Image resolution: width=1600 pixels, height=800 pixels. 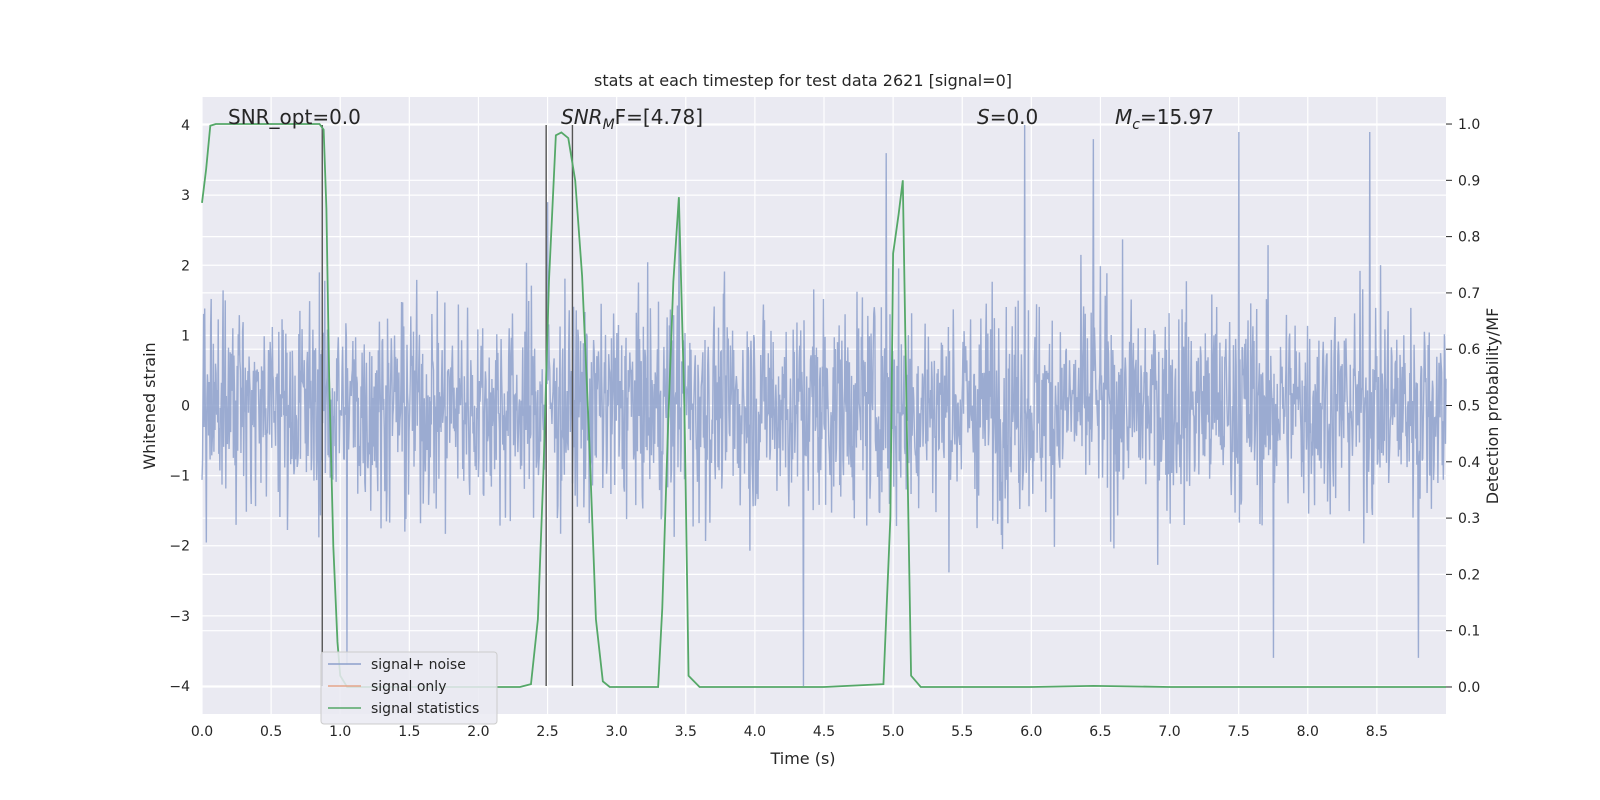 I want to click on y-tick-label: −2, so click(x=179, y=547).